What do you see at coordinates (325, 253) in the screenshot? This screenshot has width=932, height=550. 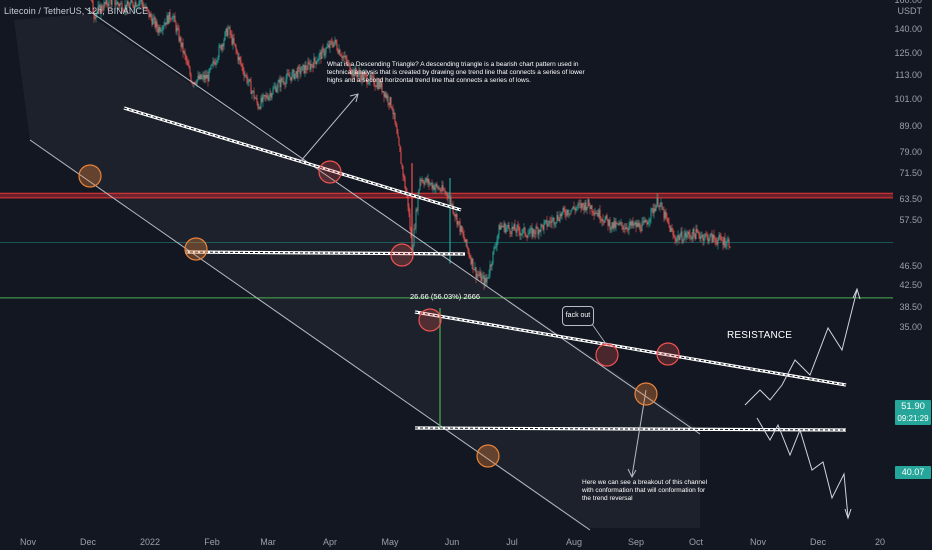 I see `triangle-lower-line-dash` at bounding box center [325, 253].